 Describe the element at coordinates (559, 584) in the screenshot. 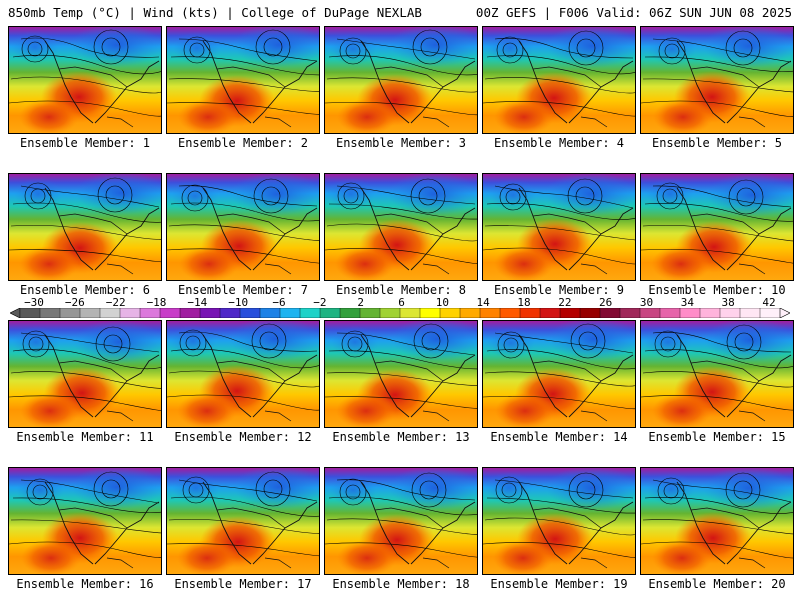

I see `ensemble-member-label: Ensemble Member: 19` at that location.